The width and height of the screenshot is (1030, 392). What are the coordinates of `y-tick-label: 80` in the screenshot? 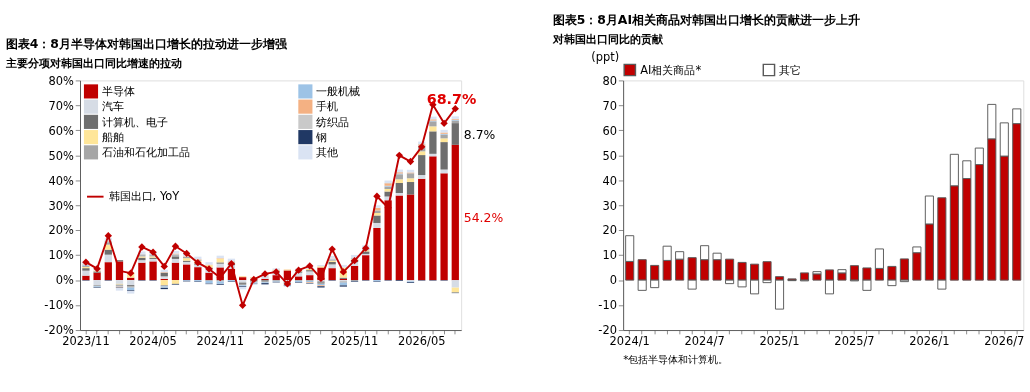 It's located at (609, 80).